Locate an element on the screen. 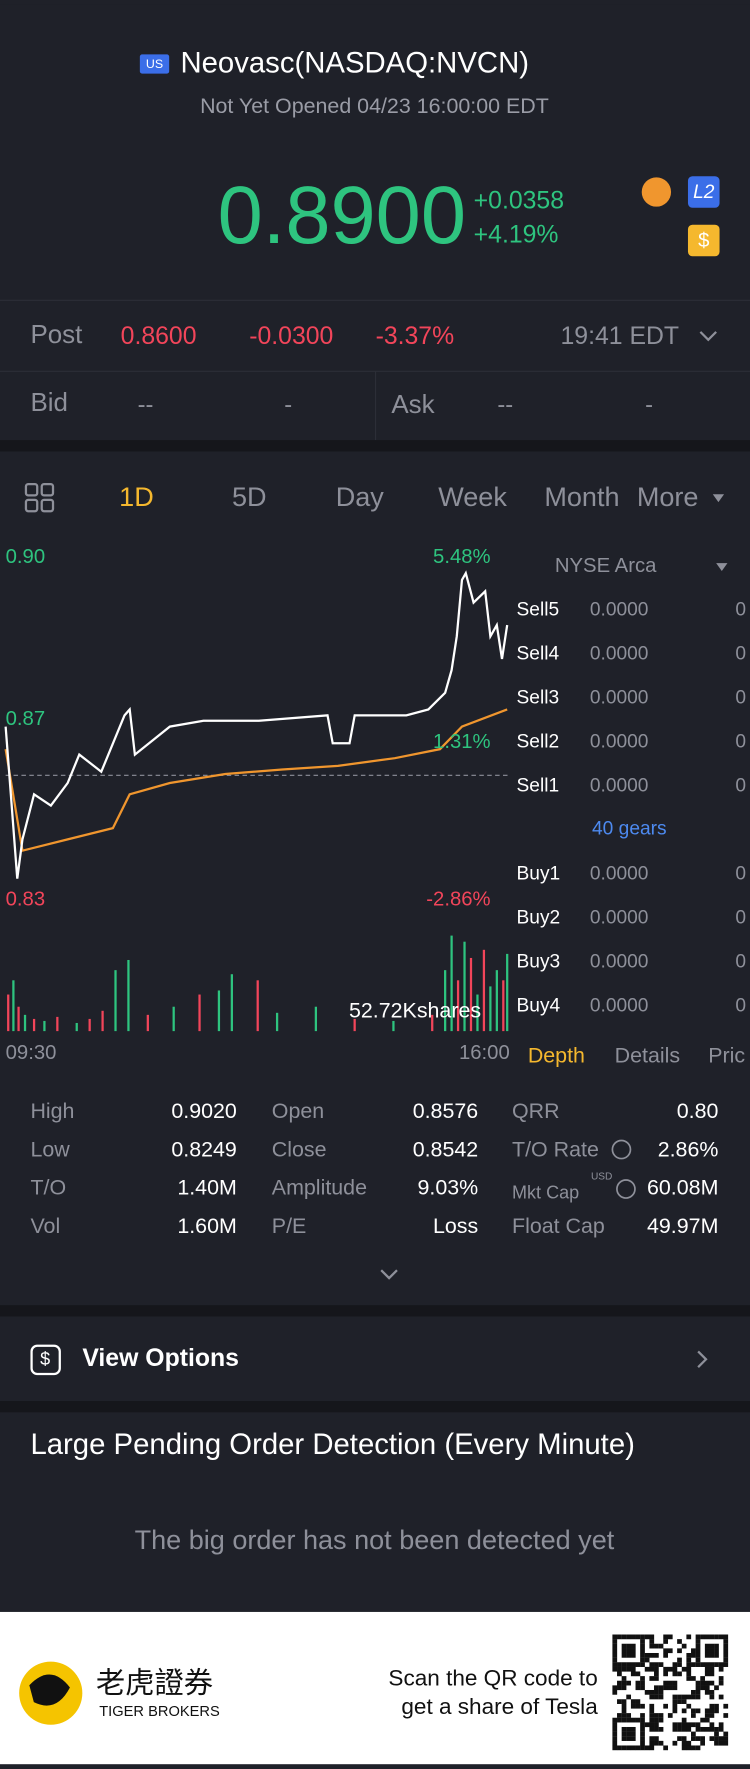  layout-icon is located at coordinates (39, 497).